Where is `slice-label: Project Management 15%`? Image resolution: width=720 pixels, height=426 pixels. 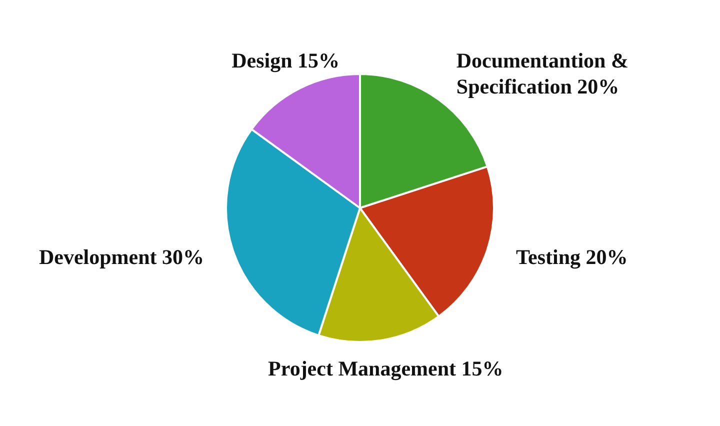 slice-label: Project Management 15% is located at coordinates (386, 368).